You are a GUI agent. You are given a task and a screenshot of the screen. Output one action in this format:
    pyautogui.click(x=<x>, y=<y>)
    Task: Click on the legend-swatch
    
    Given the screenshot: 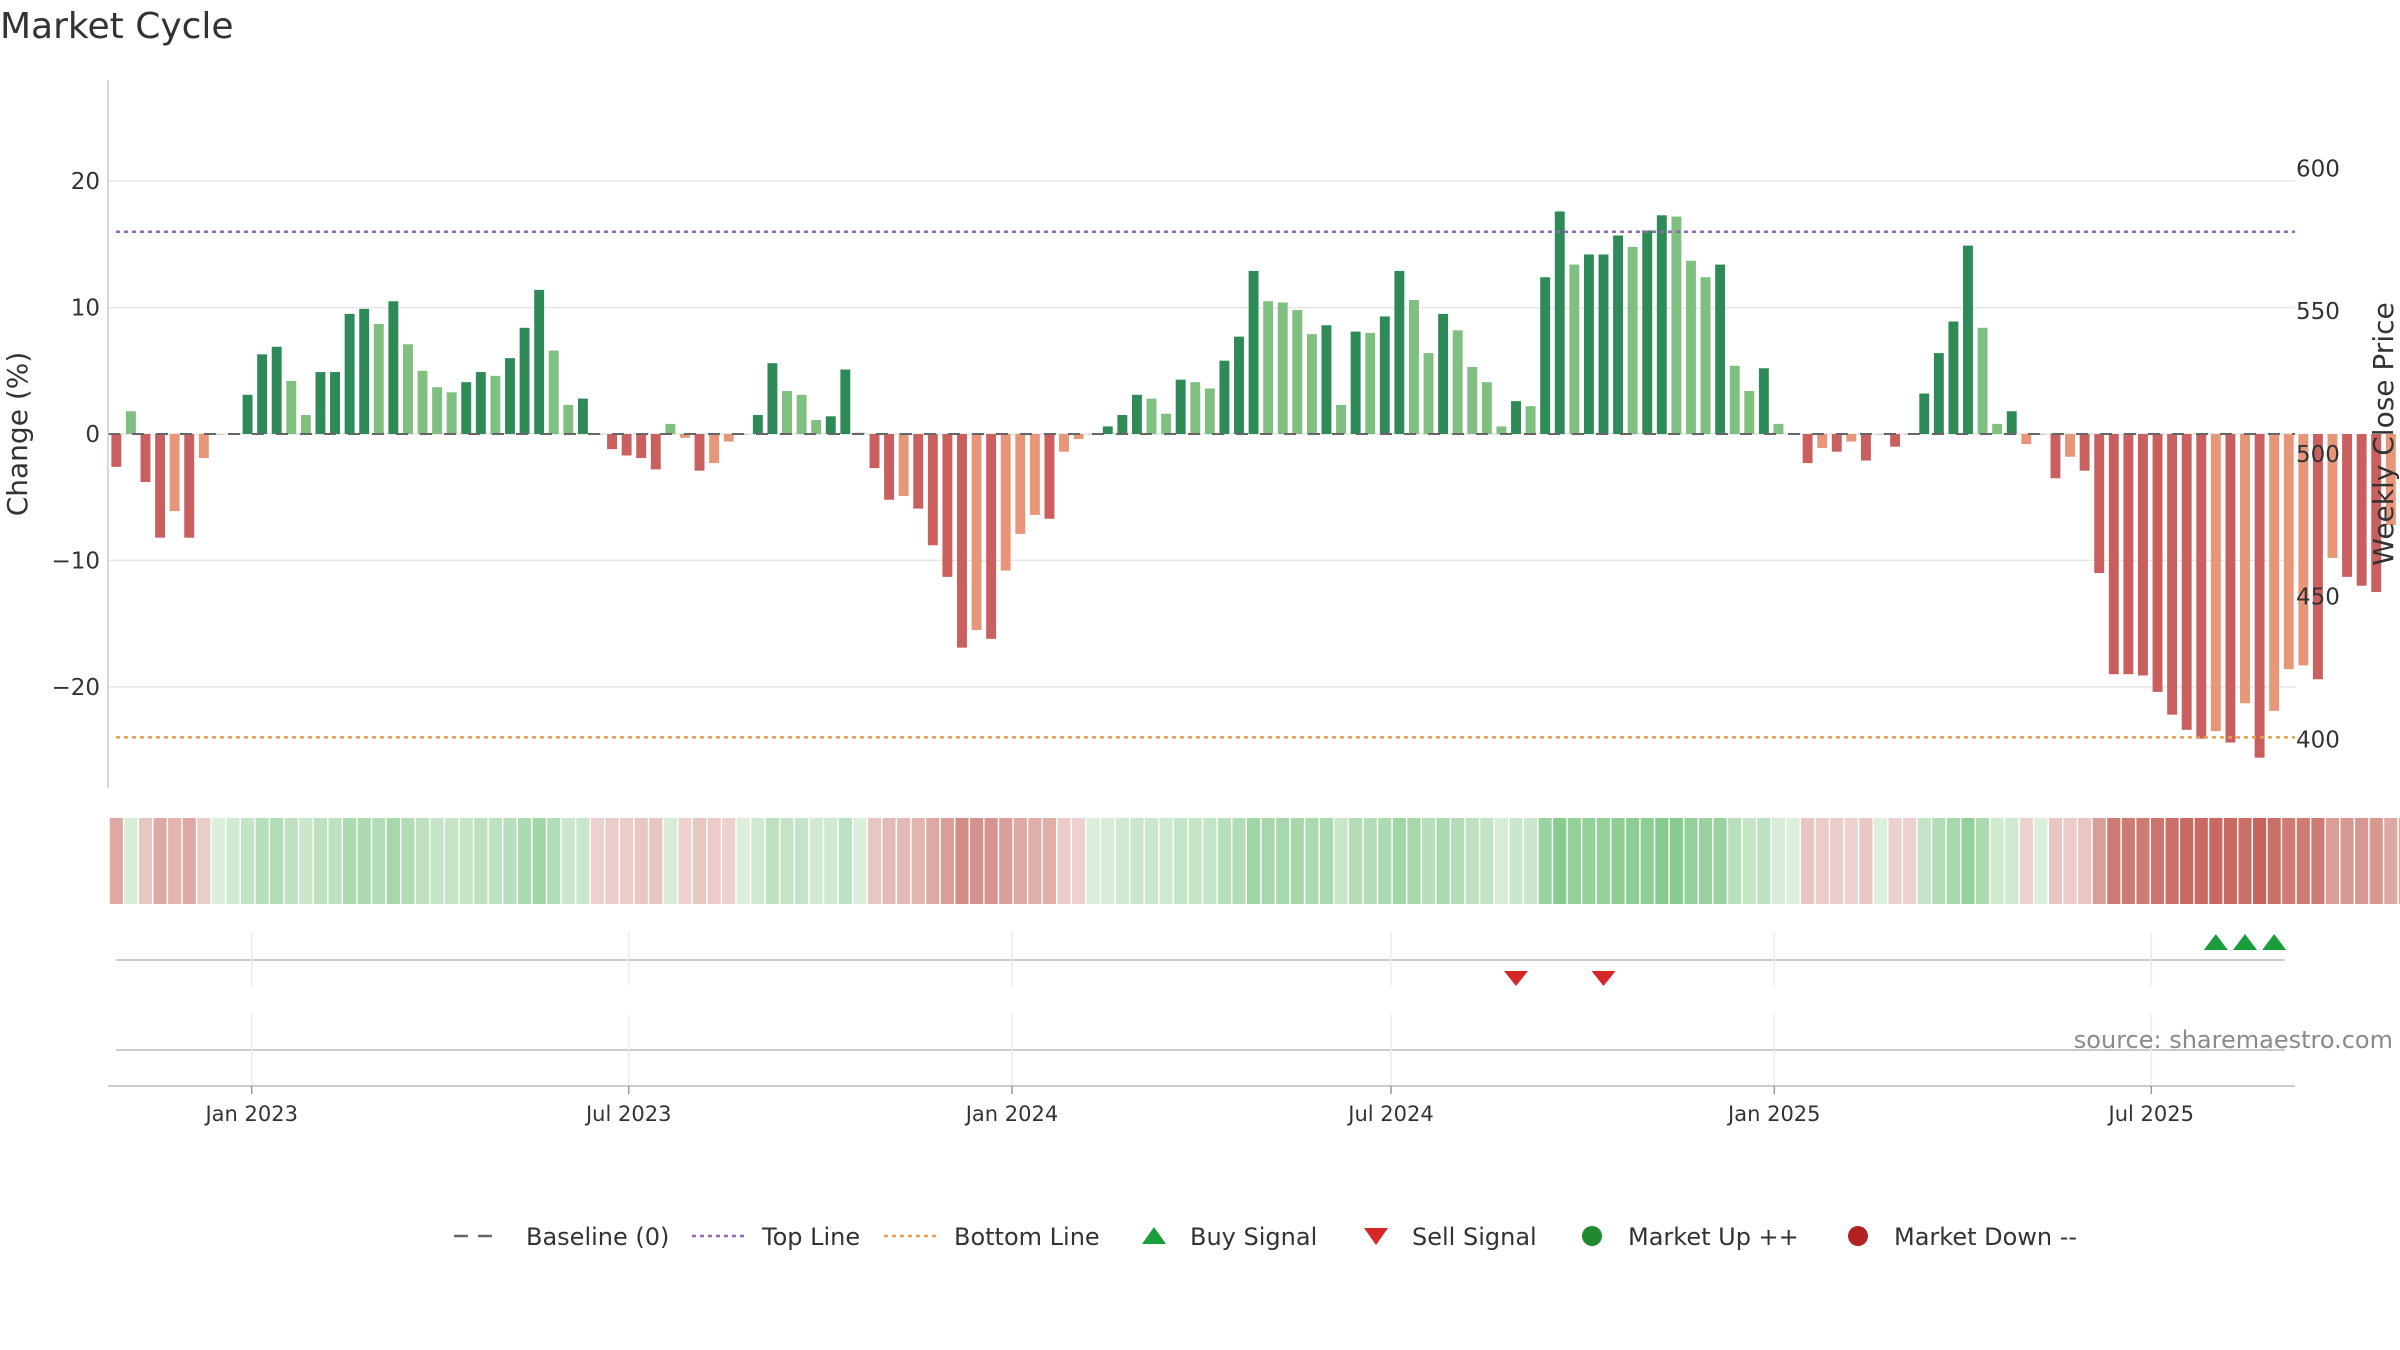 What is the action you would take?
    pyautogui.click(x=1376, y=1236)
    